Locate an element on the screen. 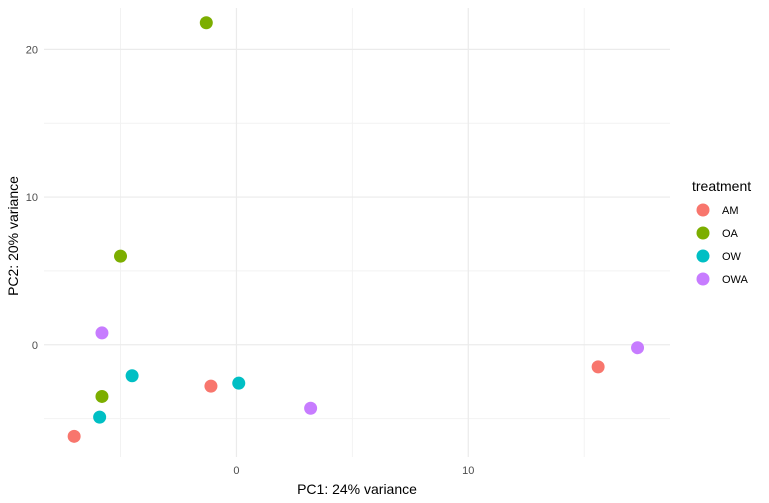 The height and width of the screenshot is (503, 769). legend-key-oa is located at coordinates (703, 233).